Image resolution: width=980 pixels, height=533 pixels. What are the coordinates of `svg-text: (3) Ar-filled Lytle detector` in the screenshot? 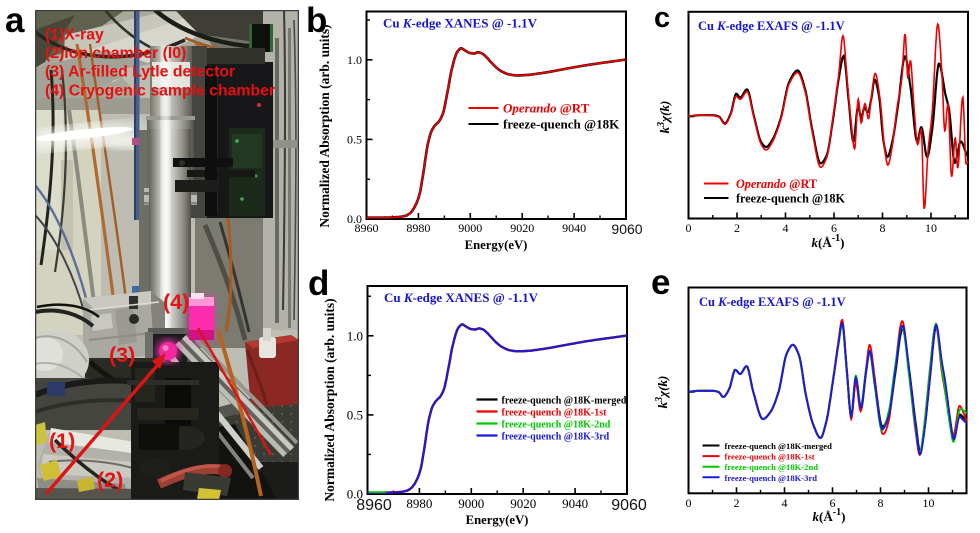 It's located at (140, 72).